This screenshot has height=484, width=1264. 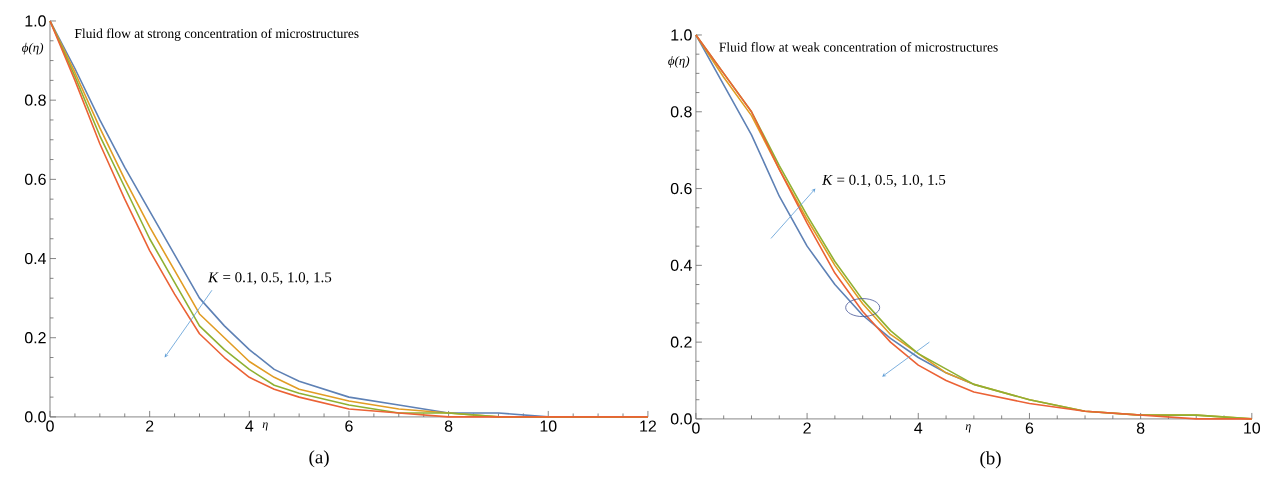 What do you see at coordinates (319, 459) in the screenshot?
I see `text: (a)` at bounding box center [319, 459].